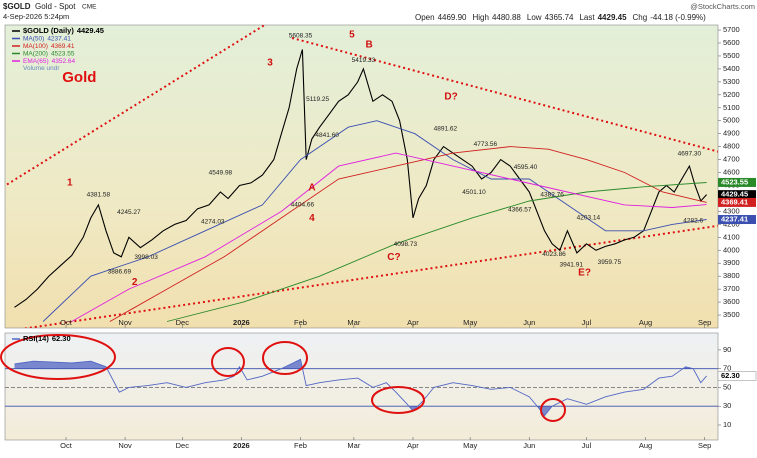 This screenshot has height=458, width=757. Describe the element at coordinates (727, 386) in the screenshot. I see `y-tick-label: 50` at that location.